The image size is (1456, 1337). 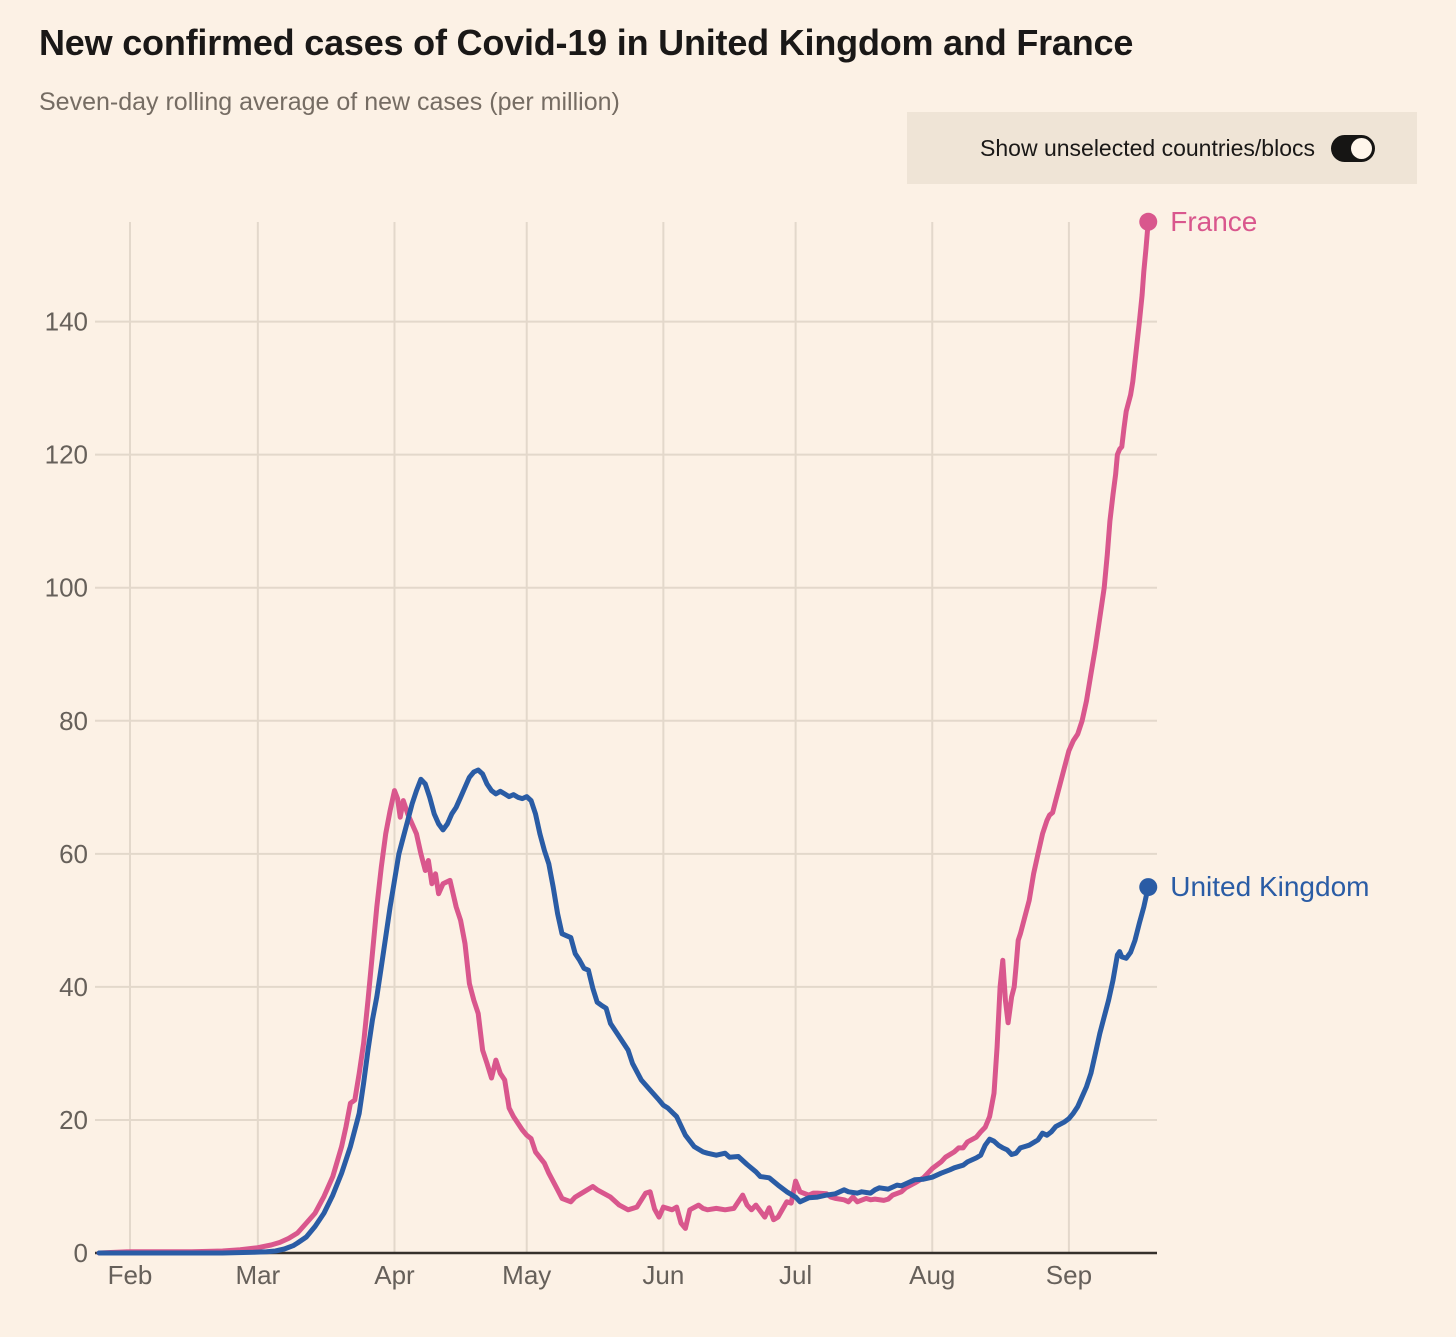 What do you see at coordinates (1148, 221) in the screenshot?
I see `france-end-dot` at bounding box center [1148, 221].